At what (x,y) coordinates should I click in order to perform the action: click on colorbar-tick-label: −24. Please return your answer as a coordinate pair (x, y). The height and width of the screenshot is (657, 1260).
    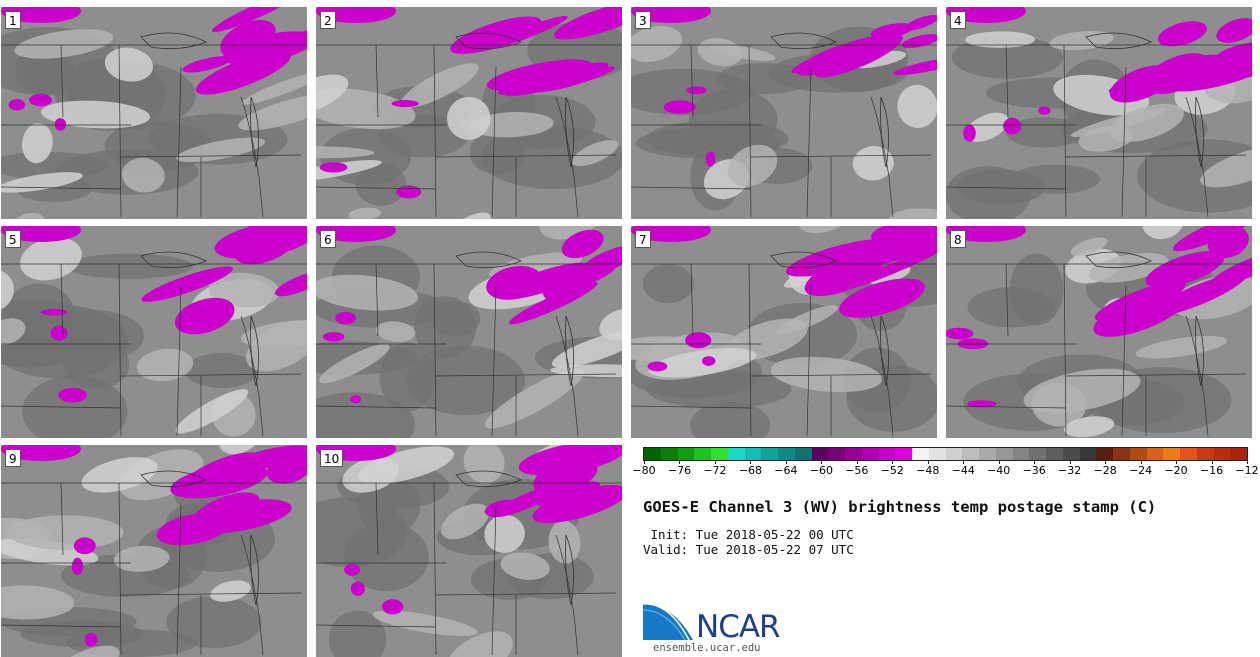
    Looking at the image, I should click on (1140, 470).